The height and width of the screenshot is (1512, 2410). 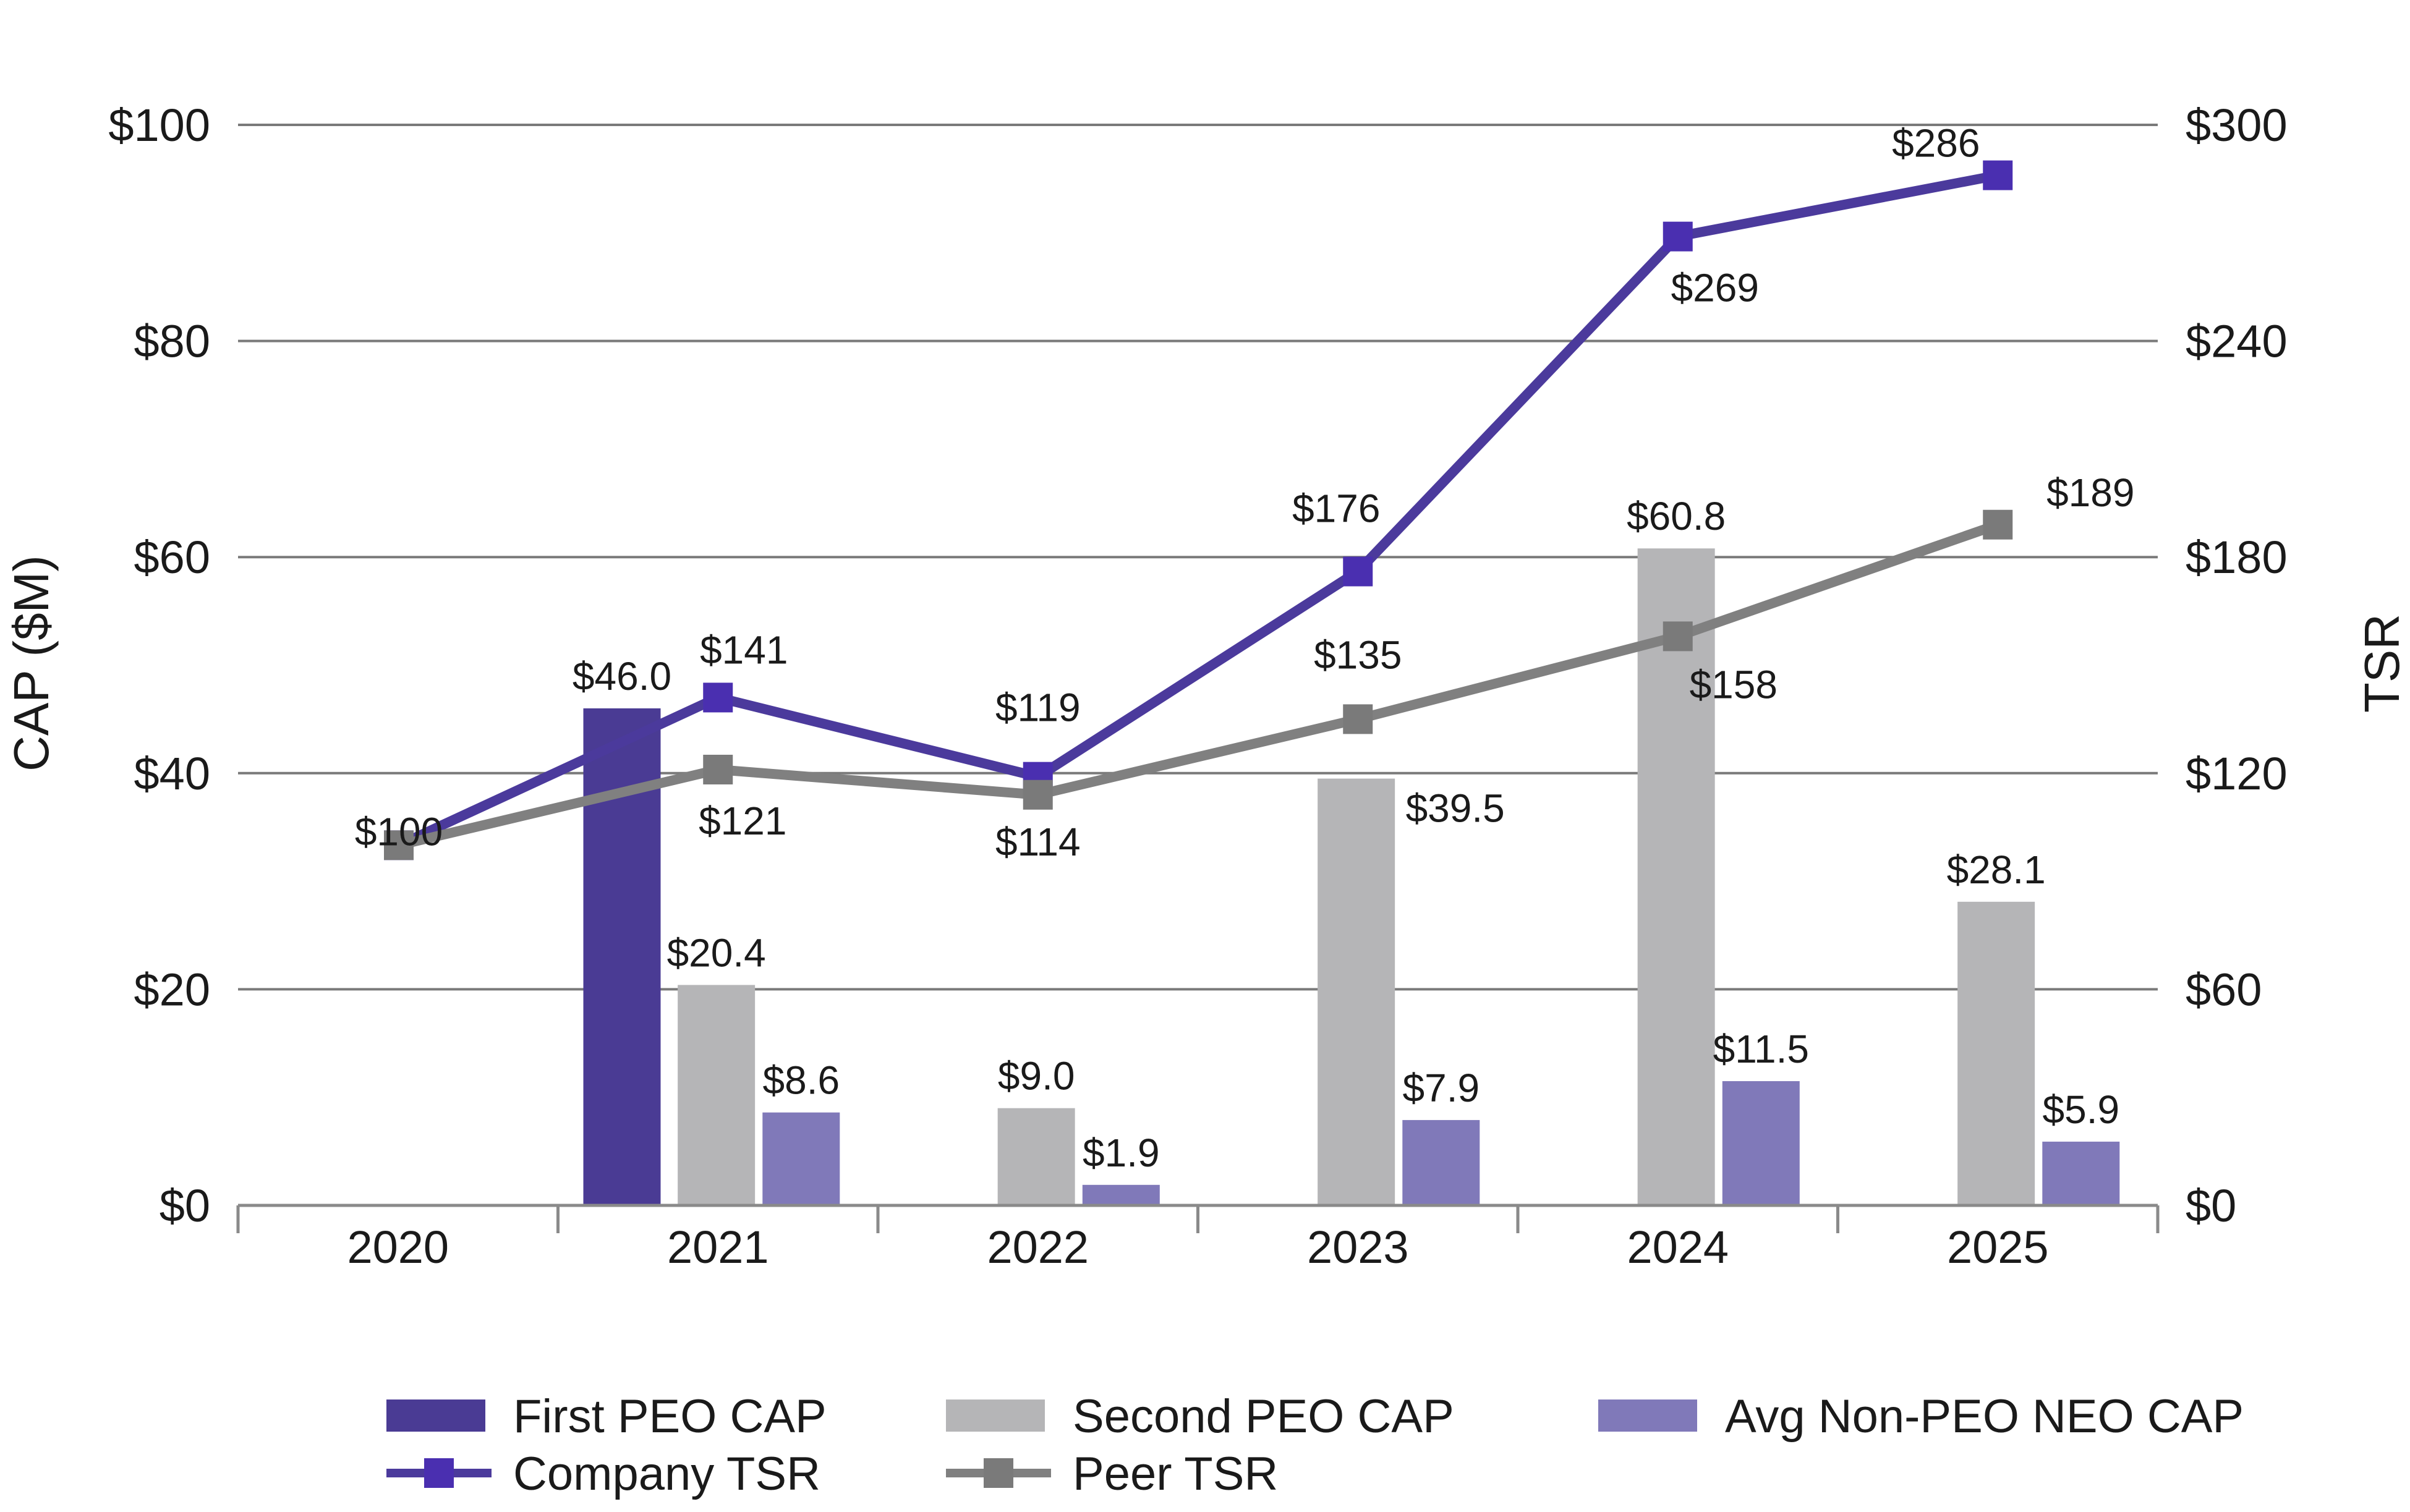 What do you see at coordinates (1734, 684) in the screenshot?
I see `line-data-label: $158` at bounding box center [1734, 684].